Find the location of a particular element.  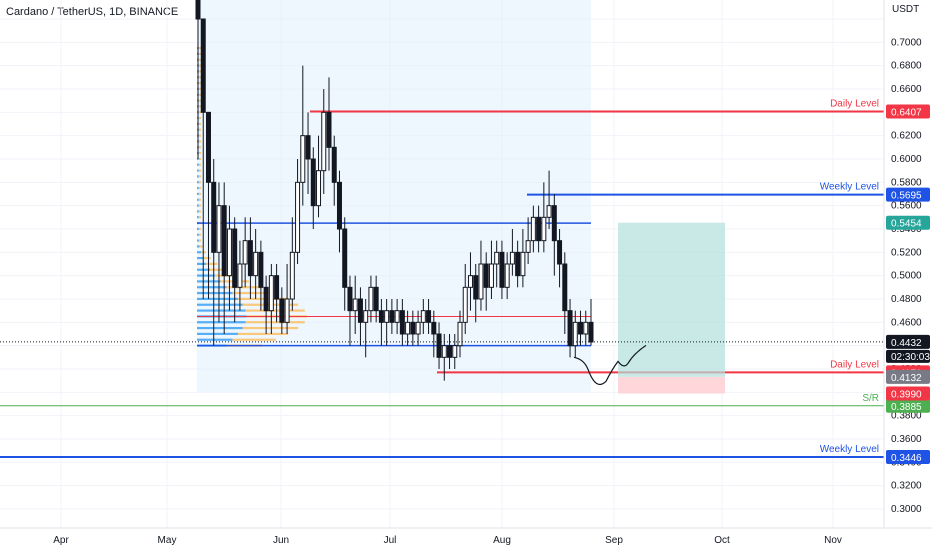

level-tag-text: 0.3446 is located at coordinates (906, 458).